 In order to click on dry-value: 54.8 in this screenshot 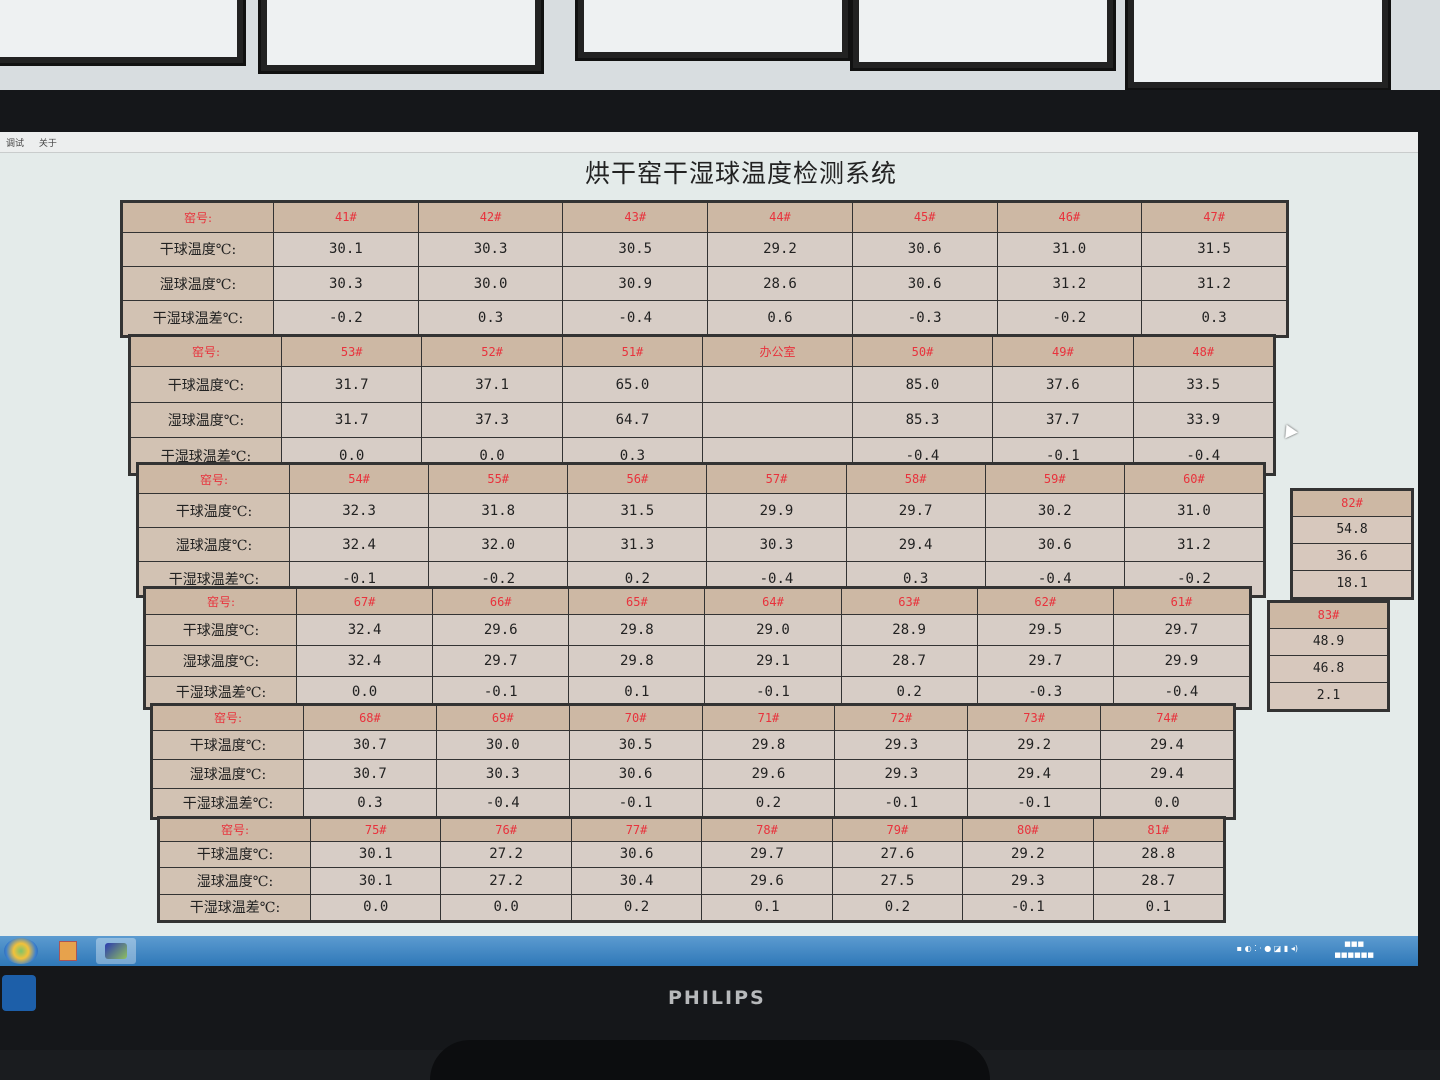, I will do `click(1352, 529)`.